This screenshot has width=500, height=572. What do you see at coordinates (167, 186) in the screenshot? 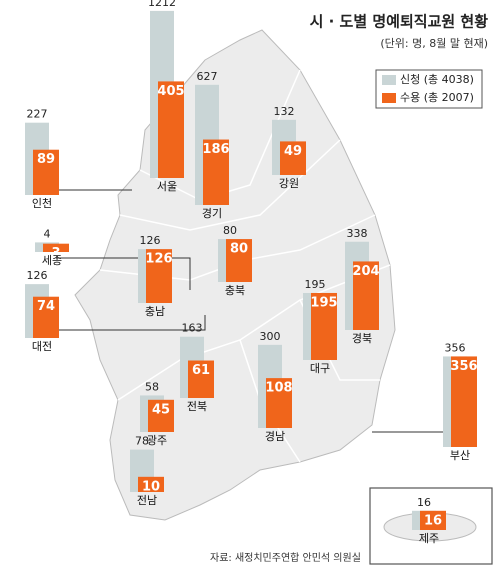
I see `region-label: 서울` at bounding box center [167, 186].